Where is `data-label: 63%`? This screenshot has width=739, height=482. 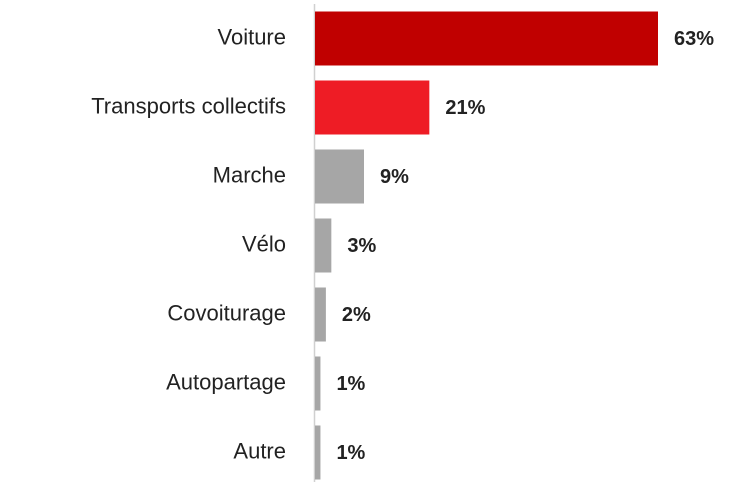
data-label: 63% is located at coordinates (694, 39).